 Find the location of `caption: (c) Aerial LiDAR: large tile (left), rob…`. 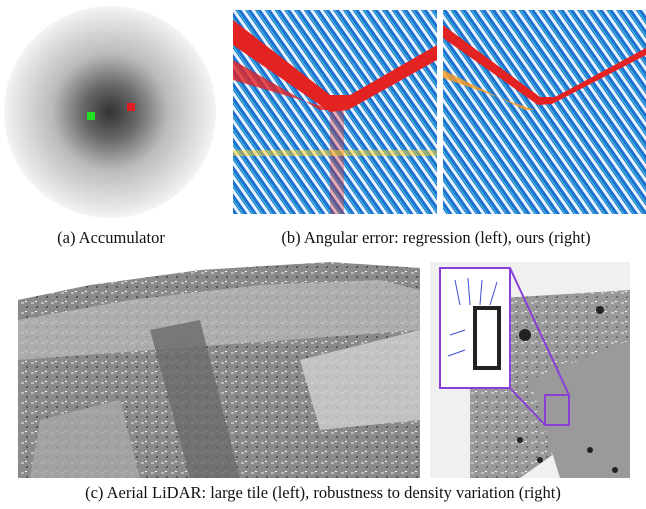

caption: (c) Aerial LiDAR: large tile (left), rob… is located at coordinates (323, 492).